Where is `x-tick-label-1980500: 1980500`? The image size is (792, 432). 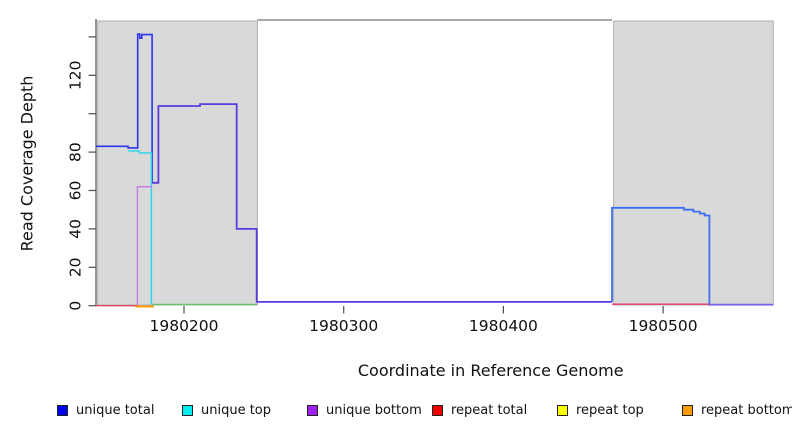
x-tick-label-1980500: 1980500 is located at coordinates (663, 326).